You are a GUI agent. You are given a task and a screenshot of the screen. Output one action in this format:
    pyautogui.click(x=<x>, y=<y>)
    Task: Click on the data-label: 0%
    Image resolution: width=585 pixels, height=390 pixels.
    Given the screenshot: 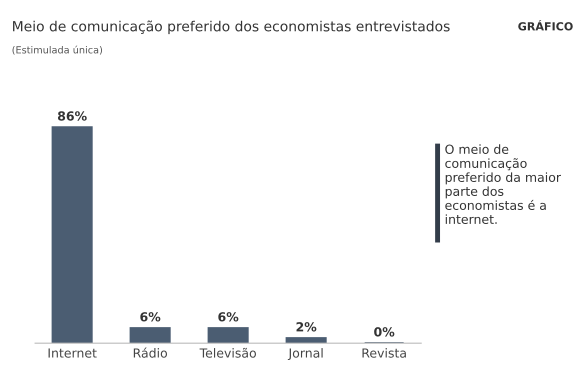 What is the action you would take?
    pyautogui.click(x=384, y=332)
    